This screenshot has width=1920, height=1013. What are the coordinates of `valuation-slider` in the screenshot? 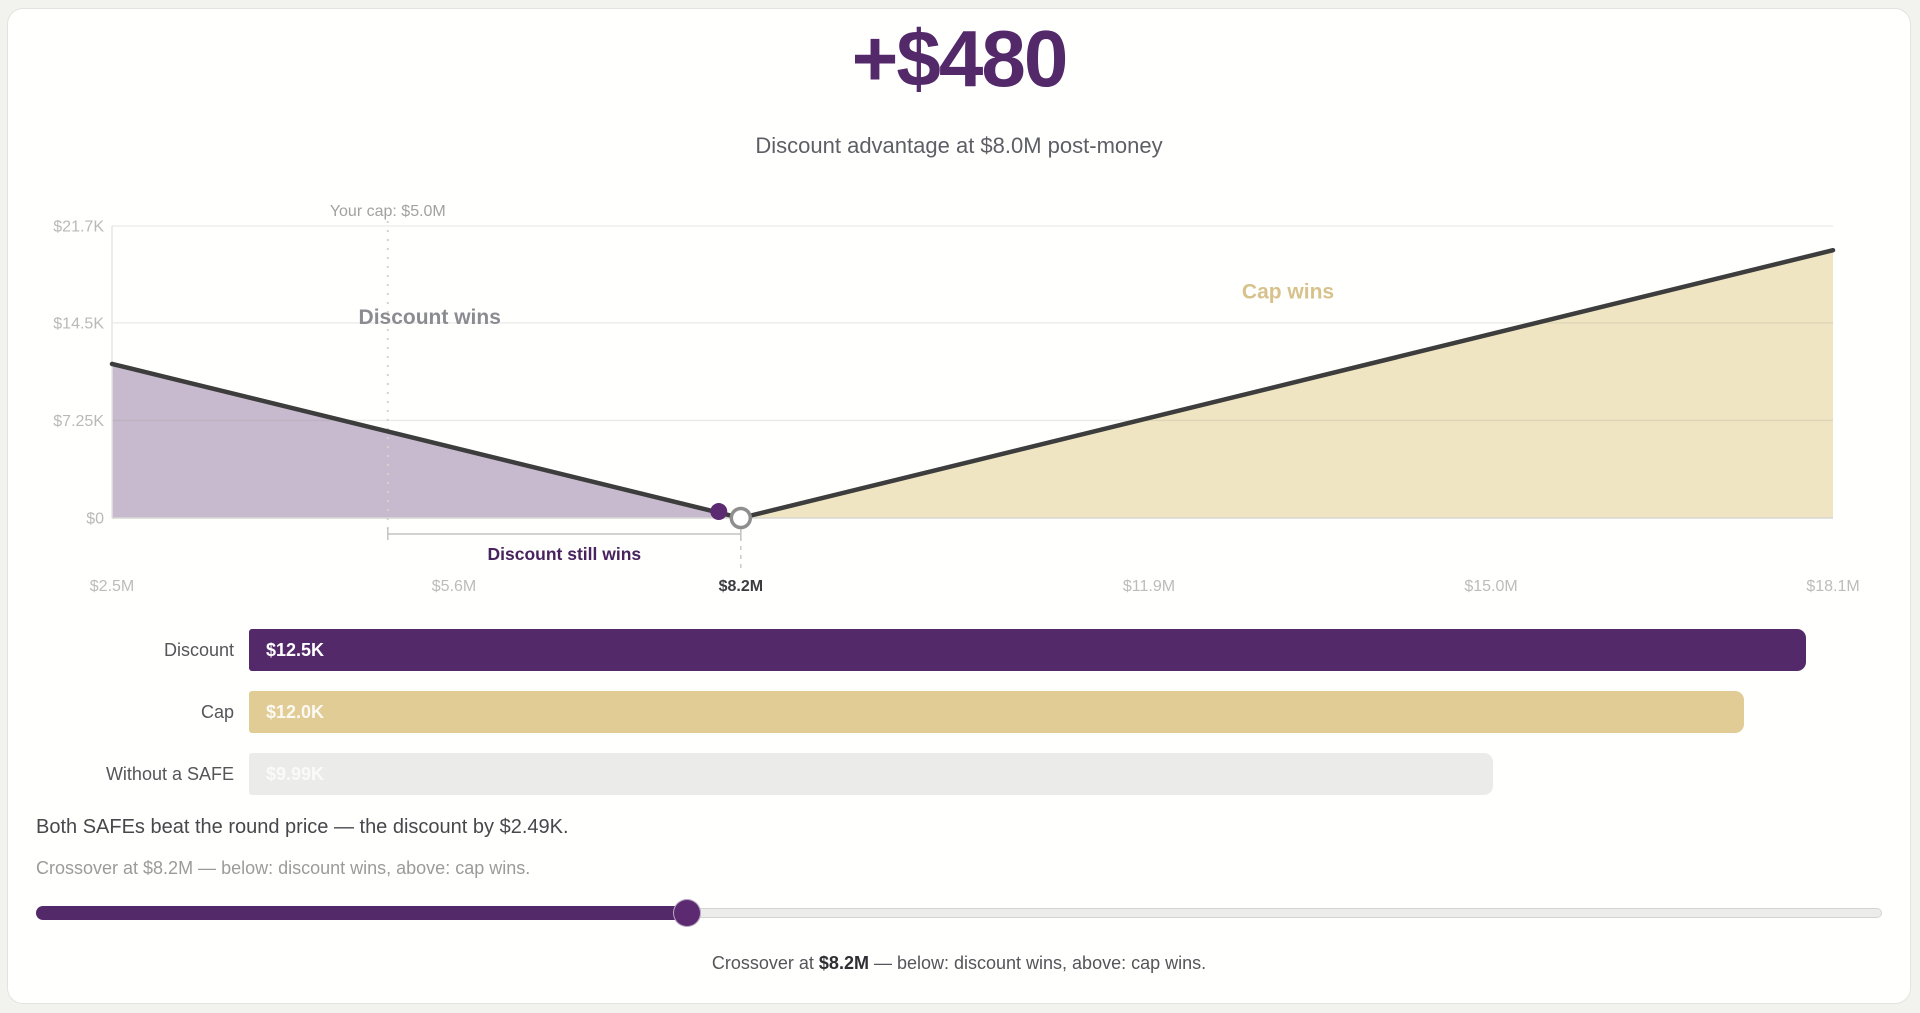 It's located at (959, 913).